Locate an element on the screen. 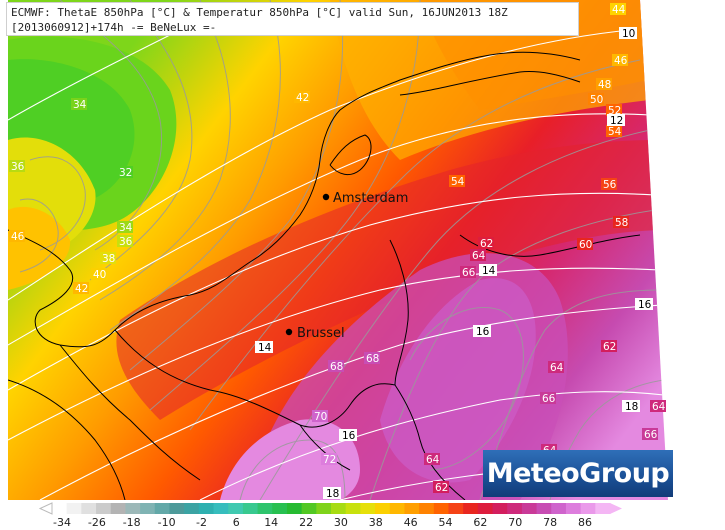  legend-tick-label: 14 is located at coordinates (271, 522).